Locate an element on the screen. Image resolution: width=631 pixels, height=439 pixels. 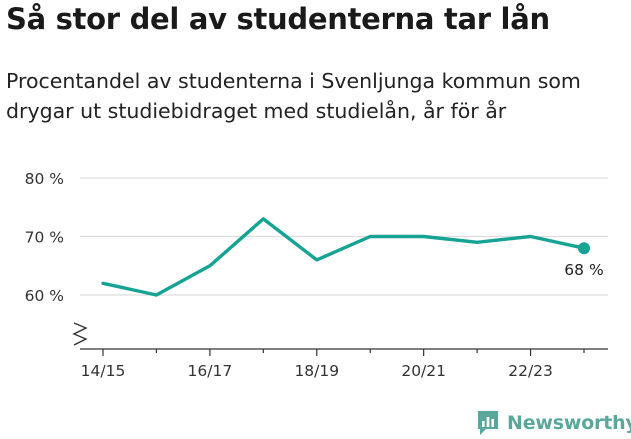
x-tick-label-20-21: 20/21 is located at coordinates (423, 371).